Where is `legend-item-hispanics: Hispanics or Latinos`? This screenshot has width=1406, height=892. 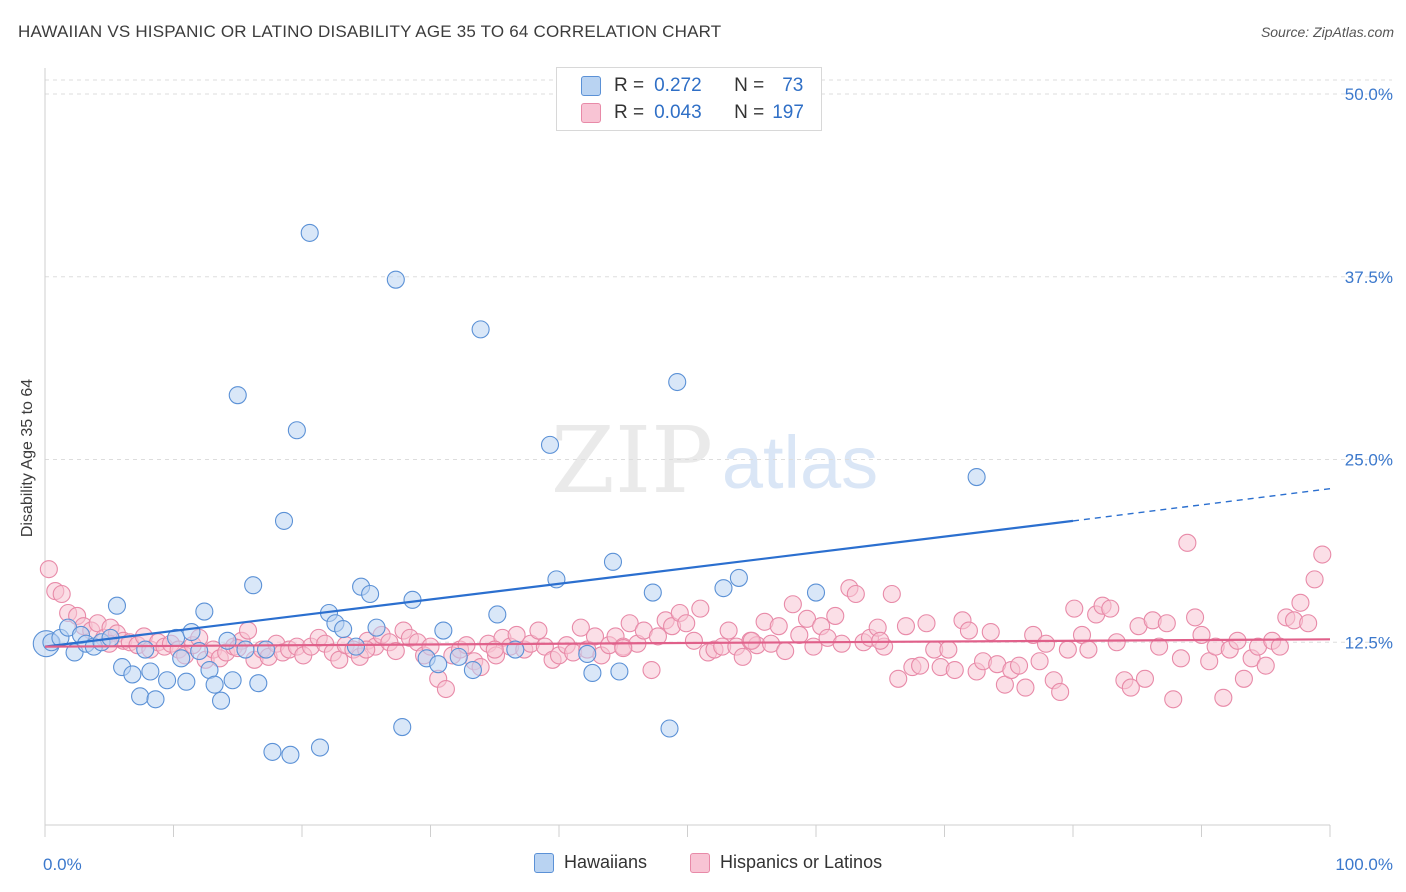 legend-item-hispanics: Hispanics or Latinos is located at coordinates (786, 862).